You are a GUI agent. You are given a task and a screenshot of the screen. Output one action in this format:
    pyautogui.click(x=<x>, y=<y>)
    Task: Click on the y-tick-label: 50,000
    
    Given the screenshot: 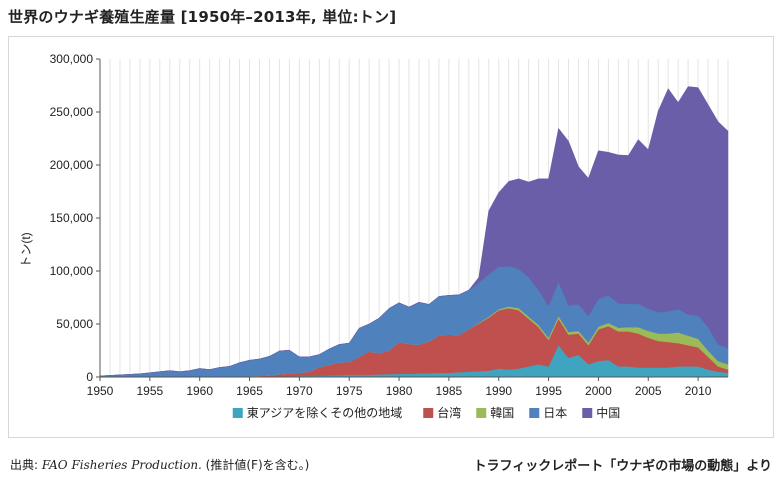 What is the action you would take?
    pyautogui.click(x=74, y=324)
    